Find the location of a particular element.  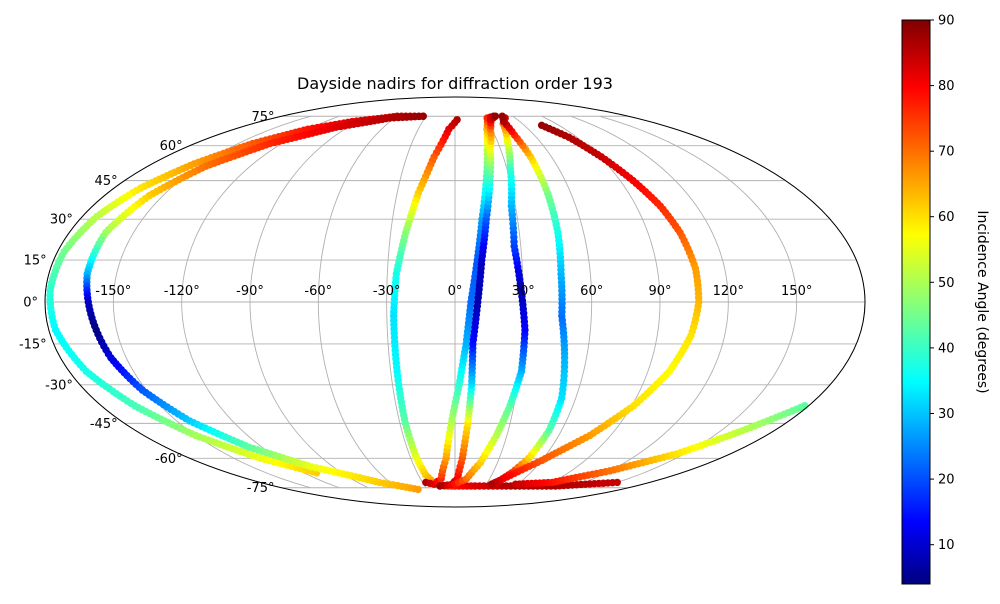

lon-tick-label: -120° is located at coordinates (182, 291).